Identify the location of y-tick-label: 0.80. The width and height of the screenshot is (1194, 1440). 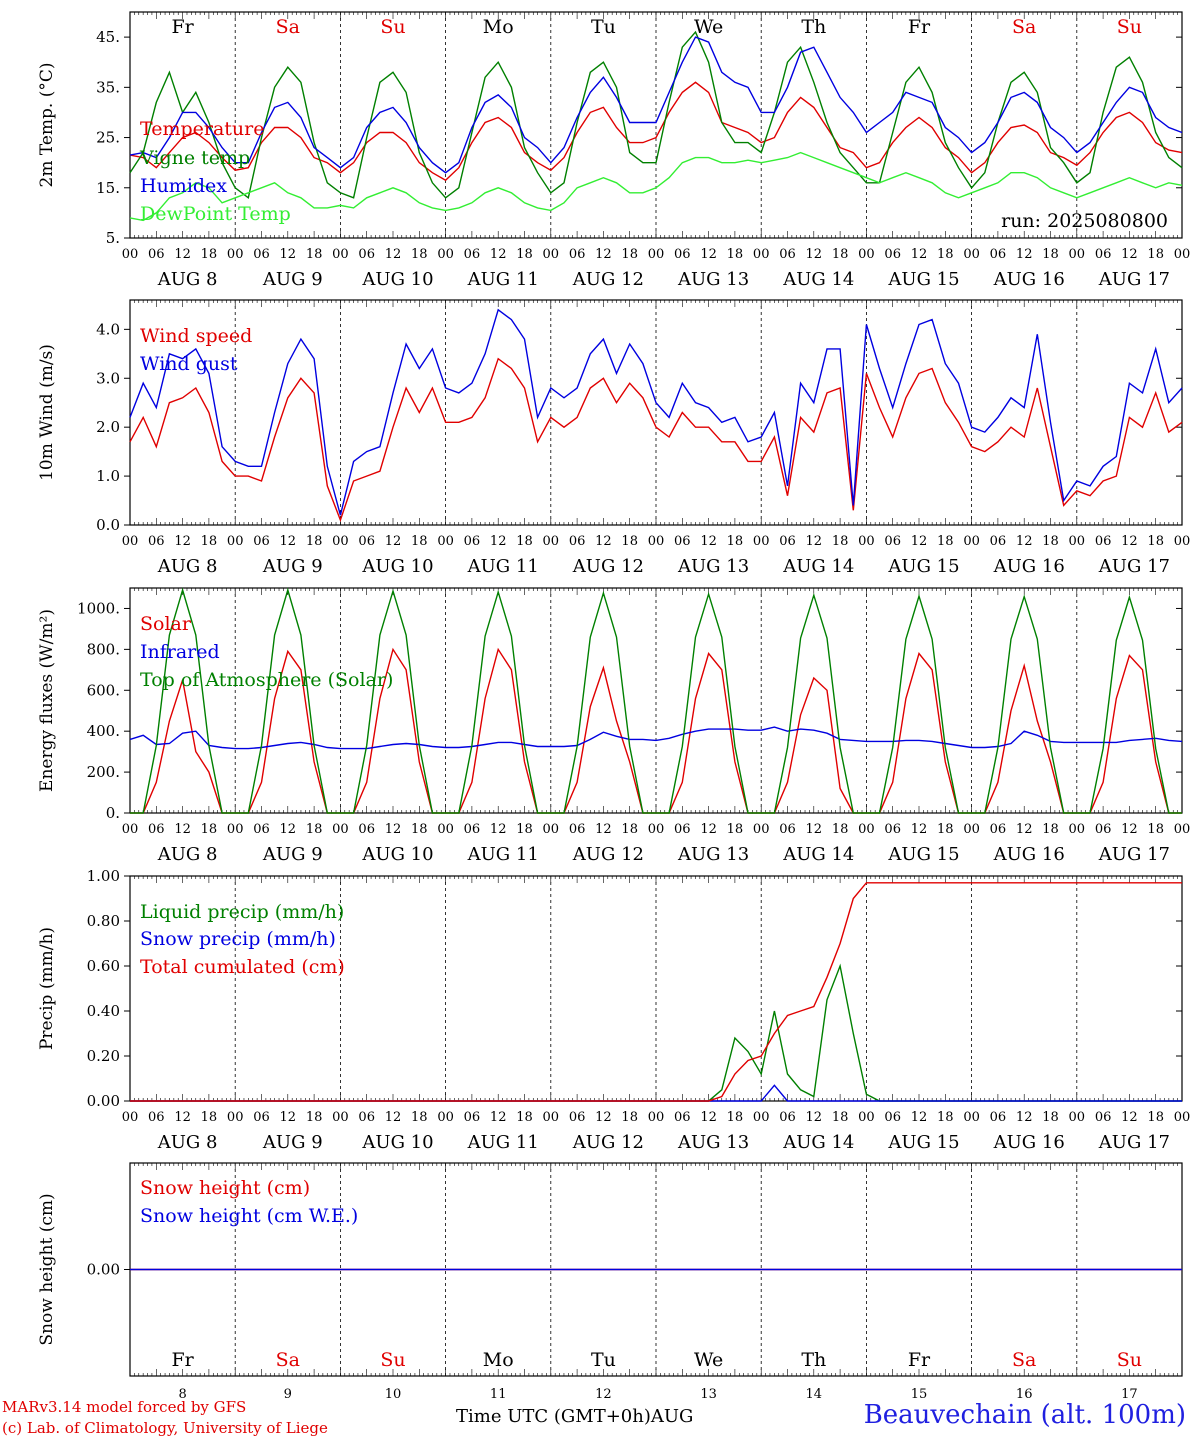
(103, 921).